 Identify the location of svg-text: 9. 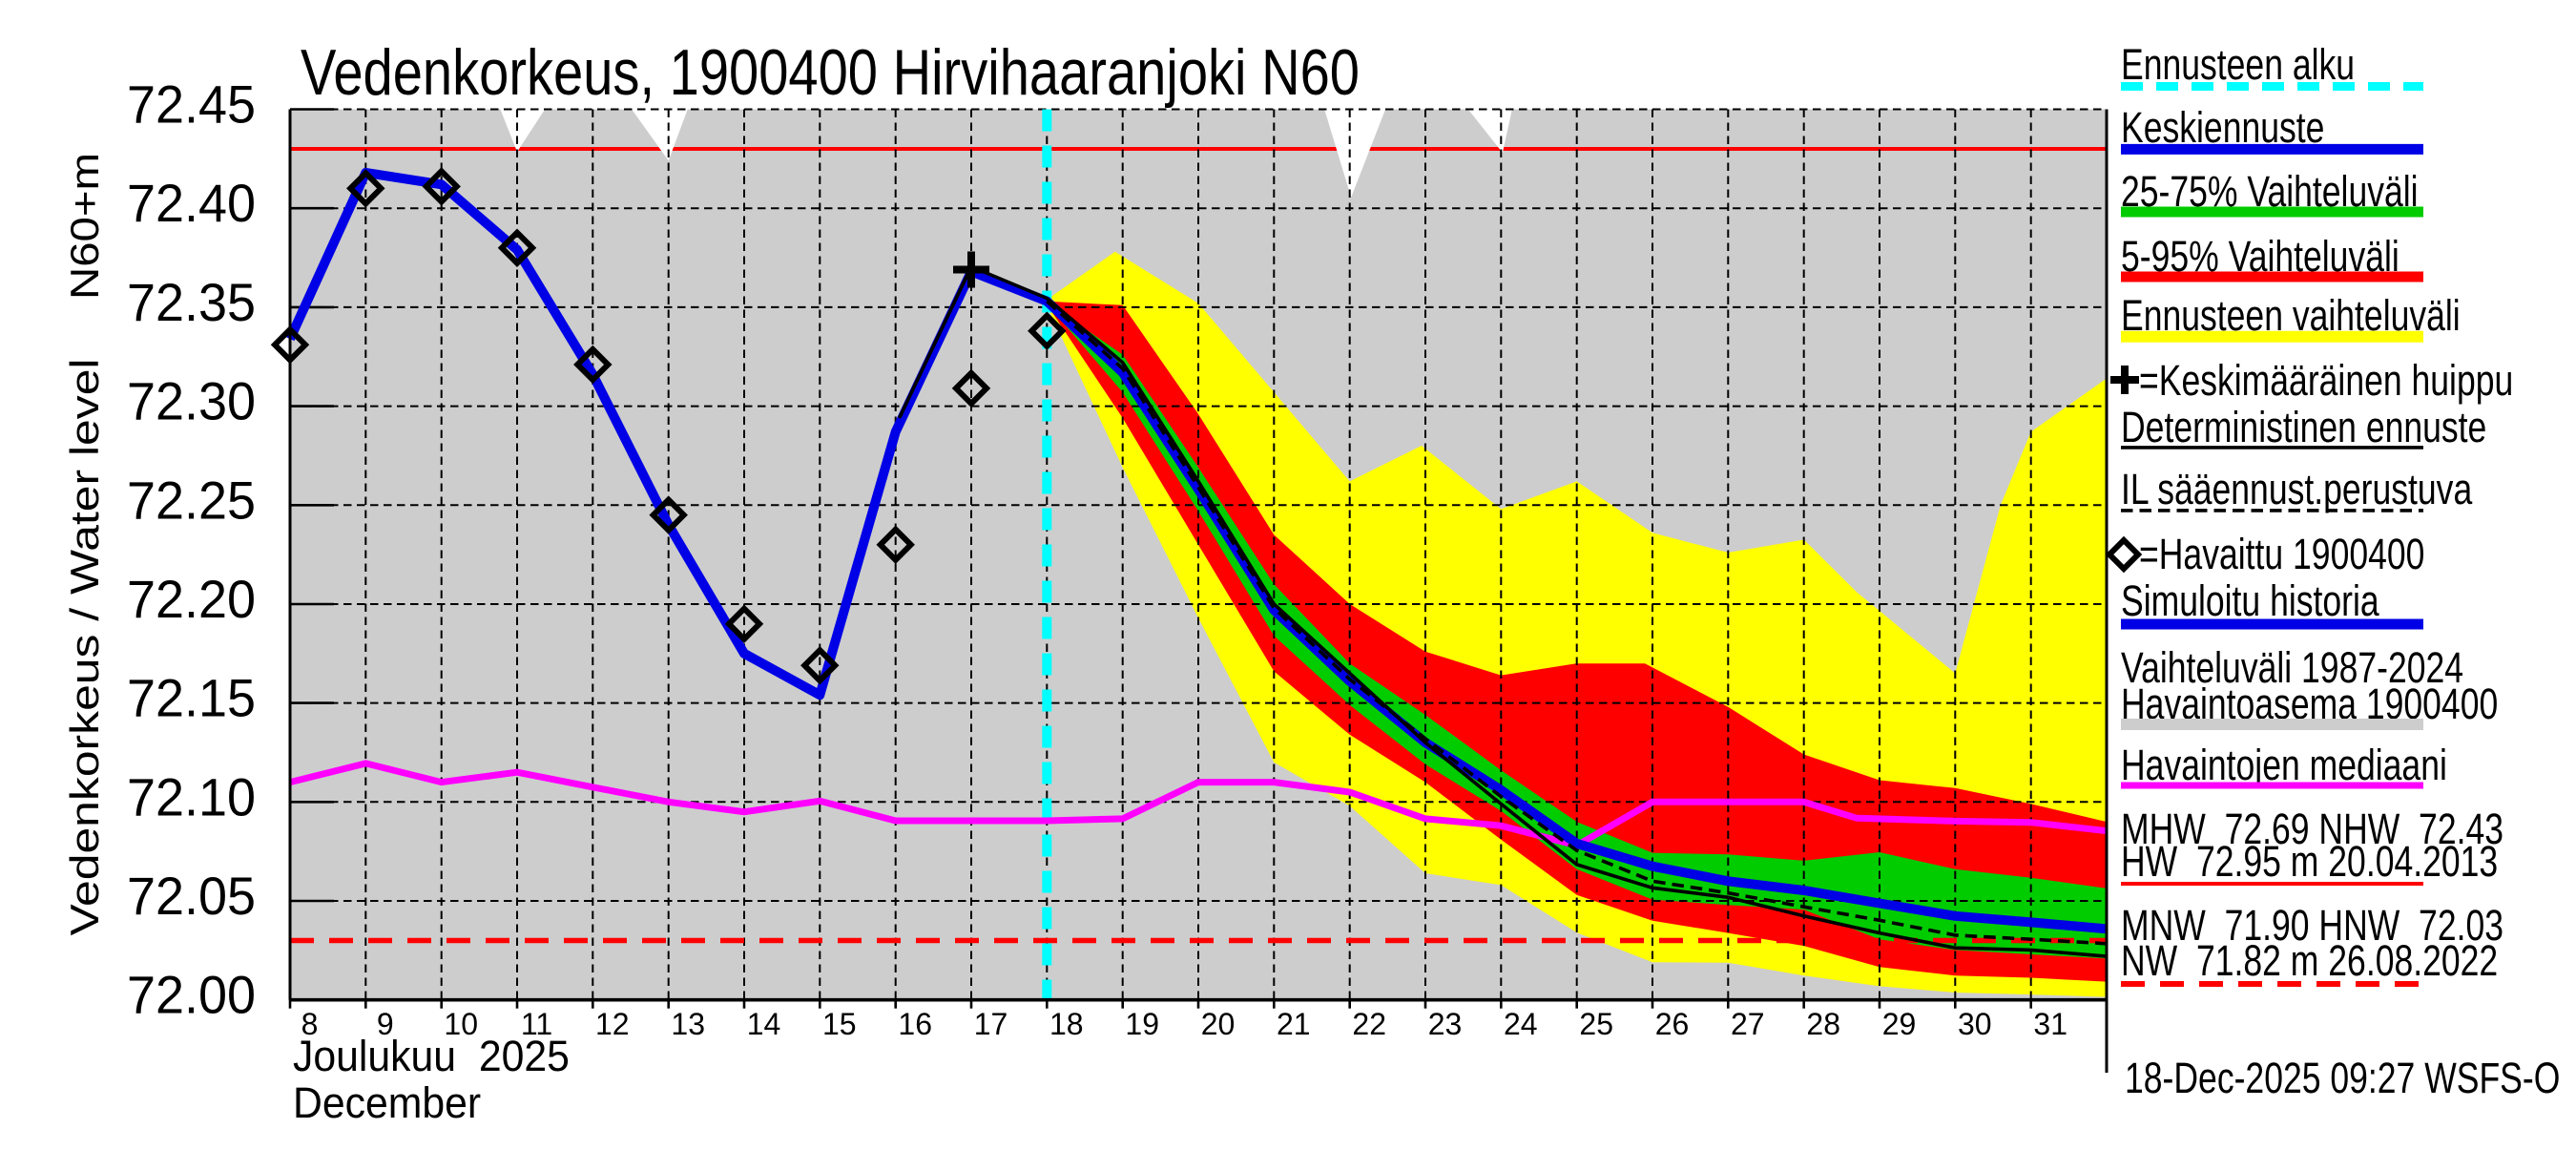
(385, 1024).